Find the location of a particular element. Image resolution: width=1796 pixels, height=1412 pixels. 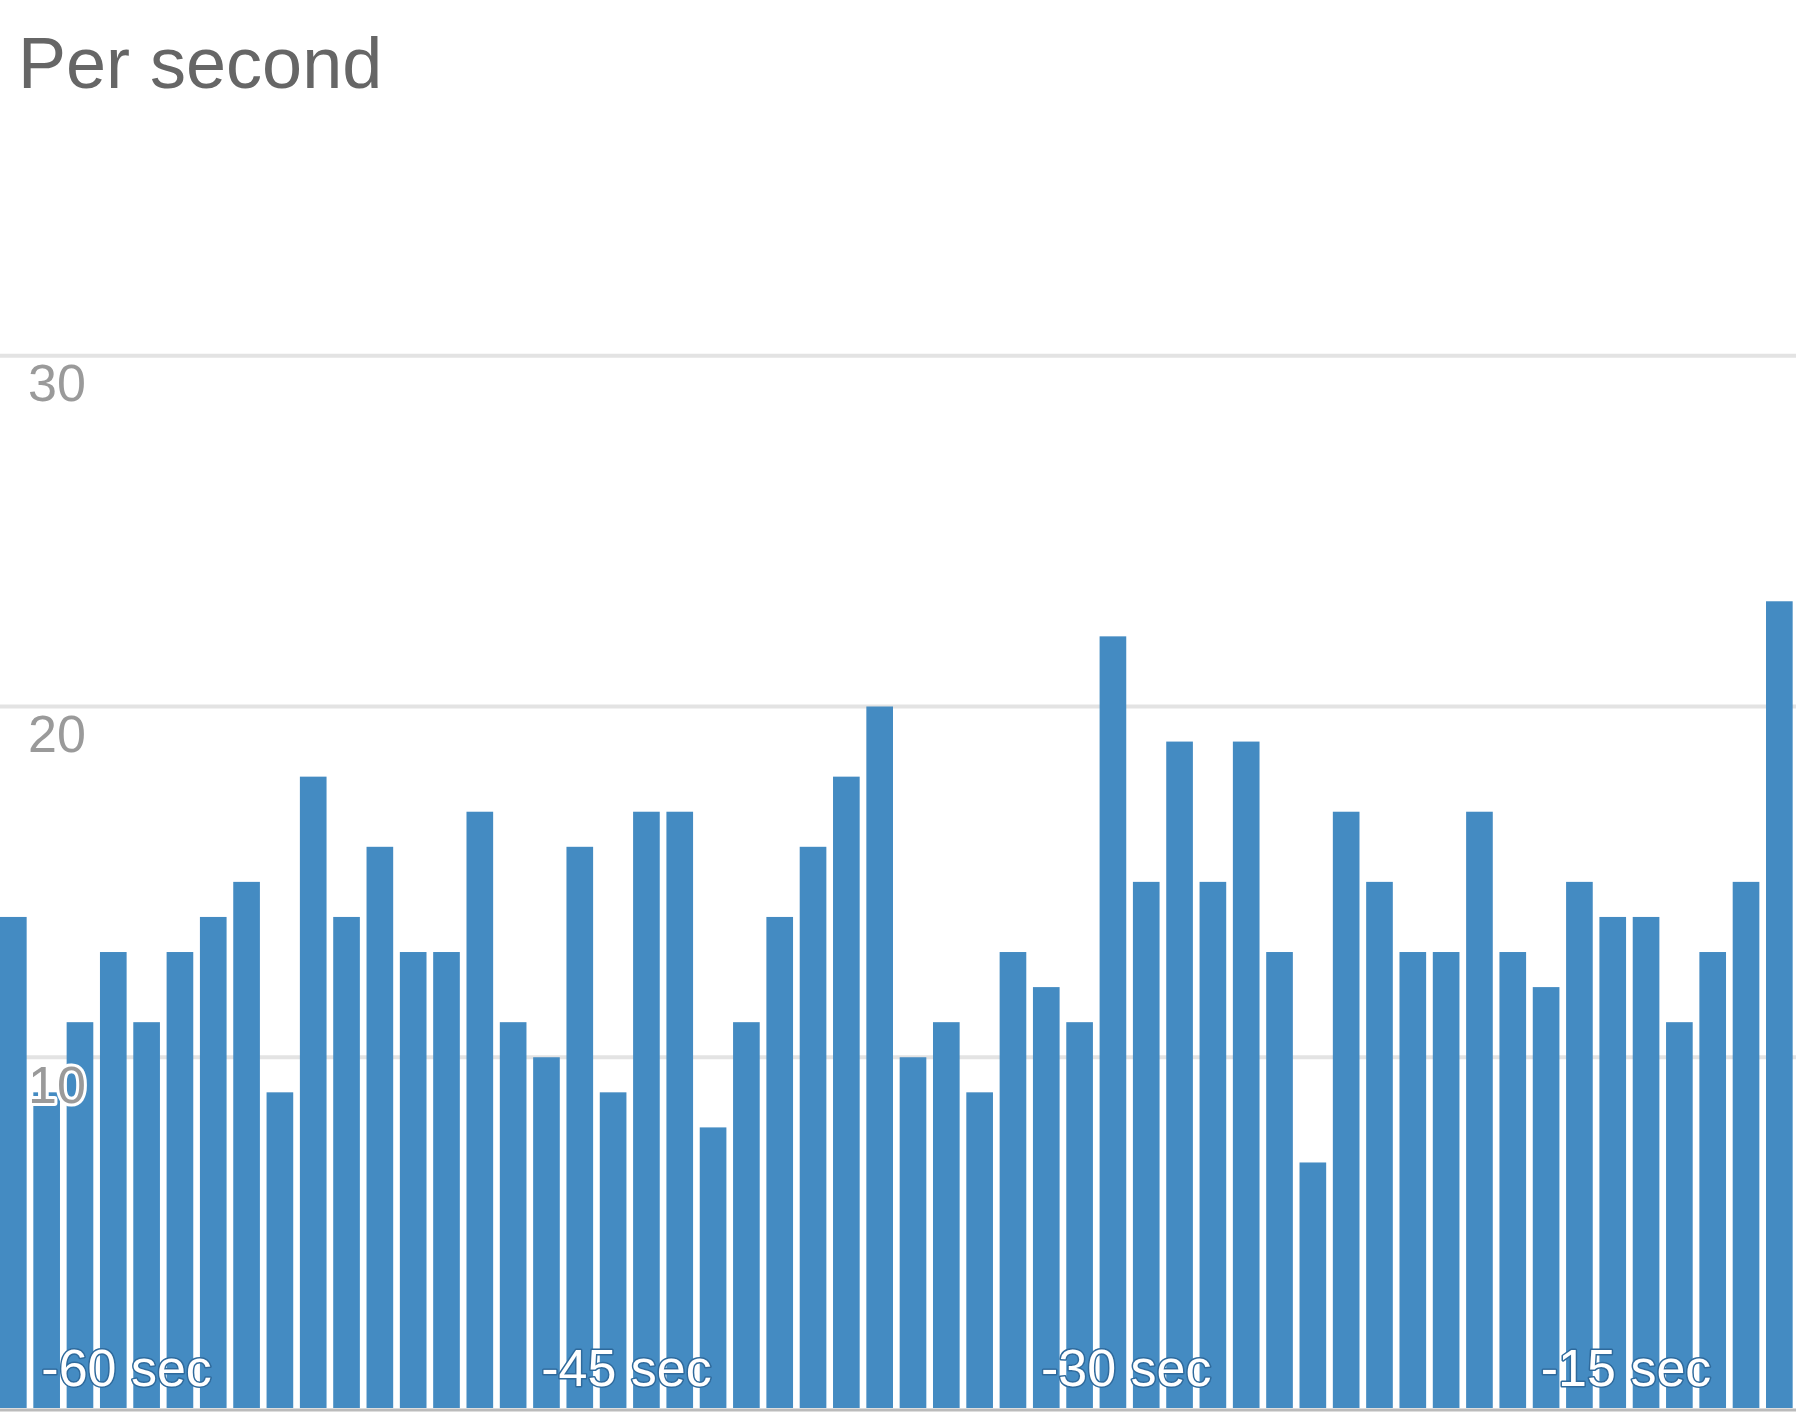

chart-title: Per second is located at coordinates (200, 63).